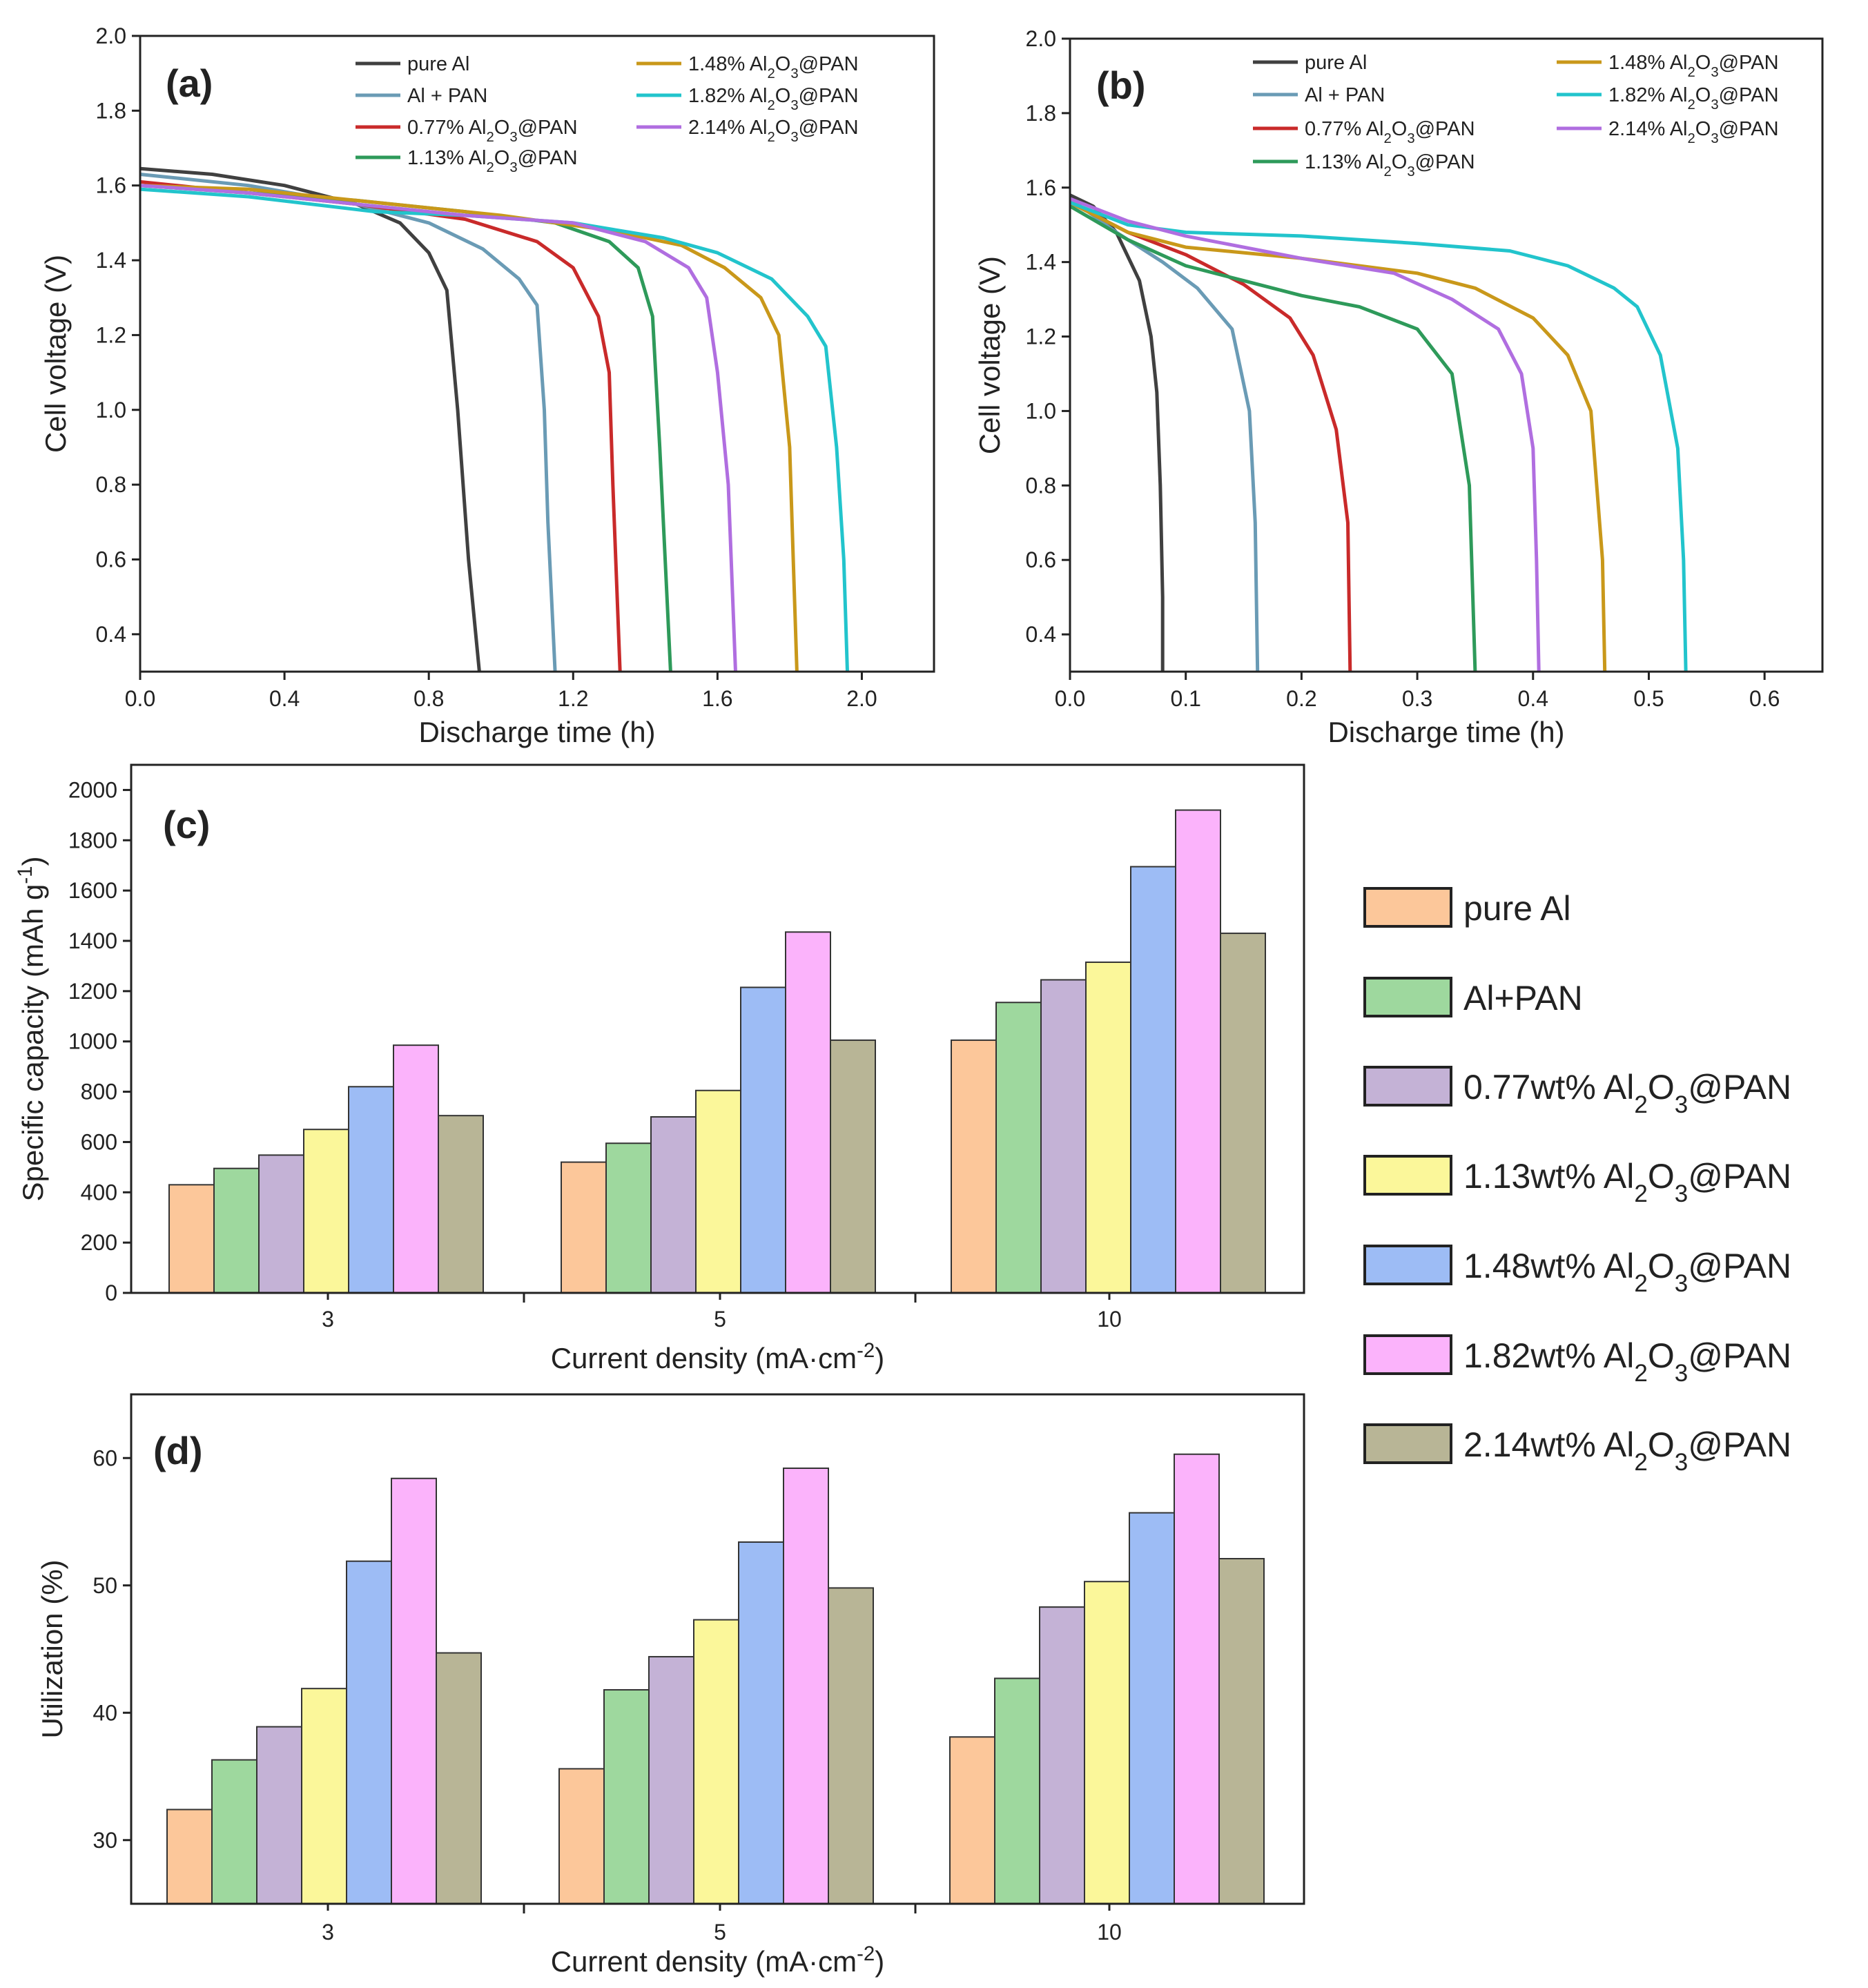 This screenshot has height=1988, width=1868. Describe the element at coordinates (717, 698) in the screenshot. I see `x-tick-label: 1.6` at that location.